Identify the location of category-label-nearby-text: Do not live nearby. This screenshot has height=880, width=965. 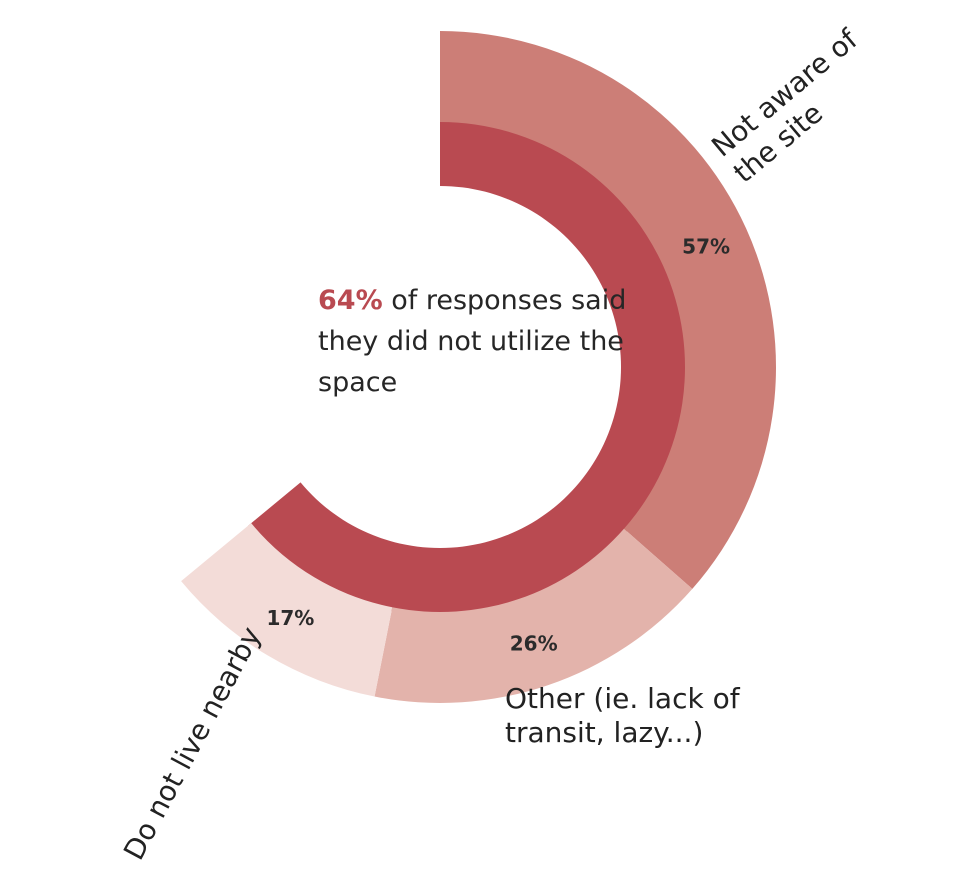
(192, 743).